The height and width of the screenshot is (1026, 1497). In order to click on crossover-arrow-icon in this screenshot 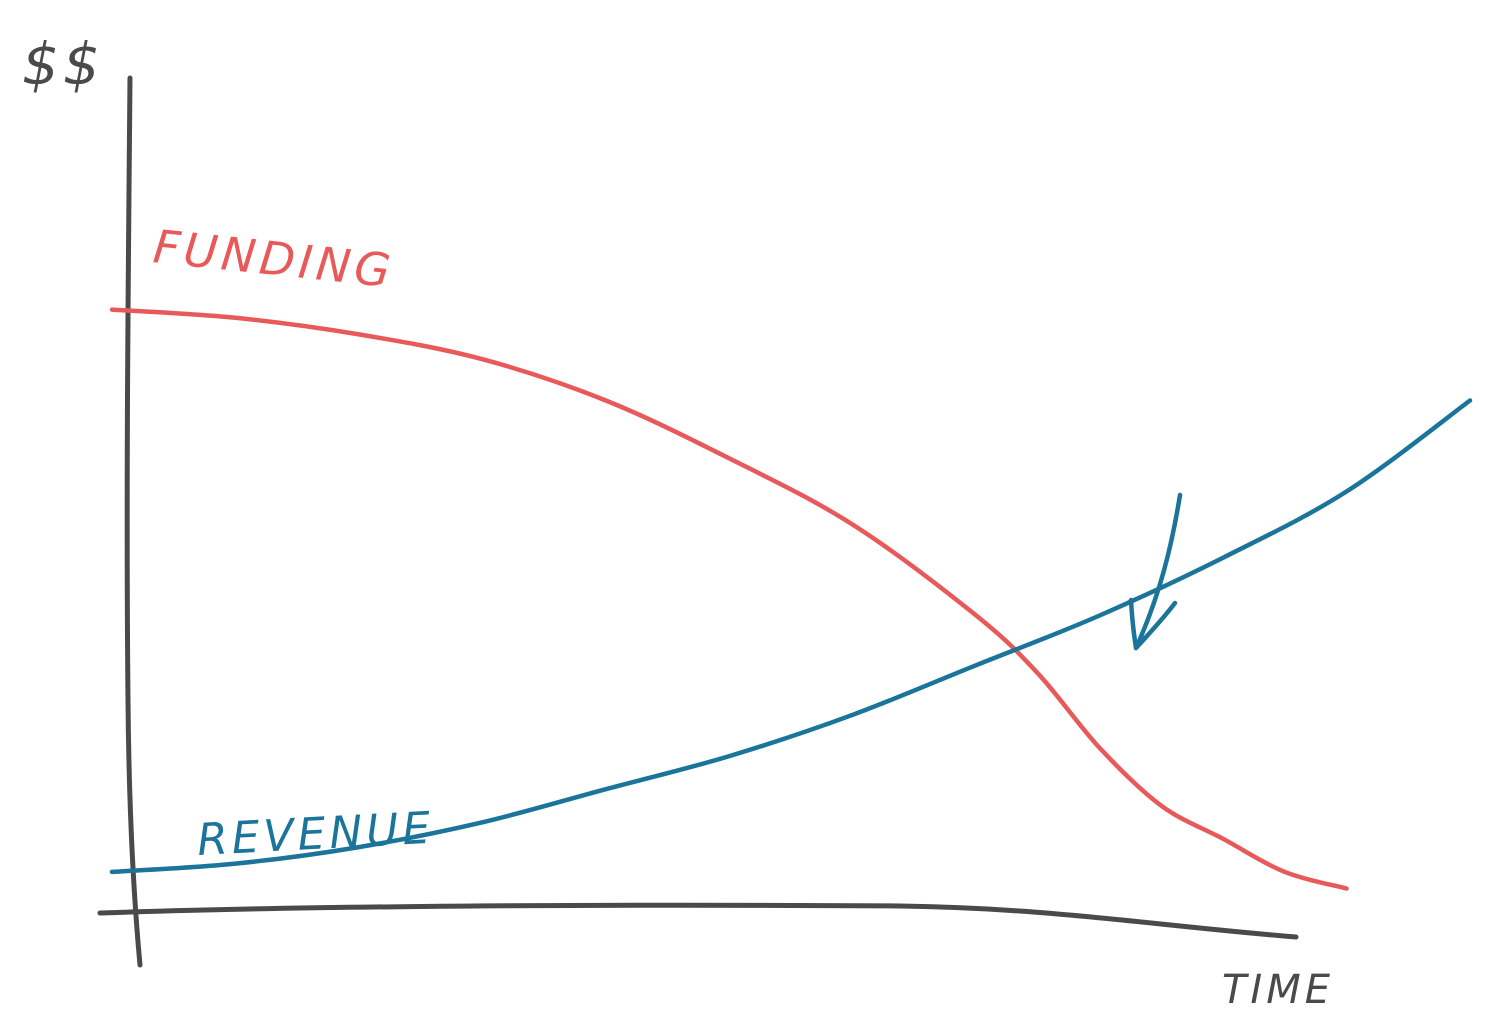, I will do `click(1155, 571)`.